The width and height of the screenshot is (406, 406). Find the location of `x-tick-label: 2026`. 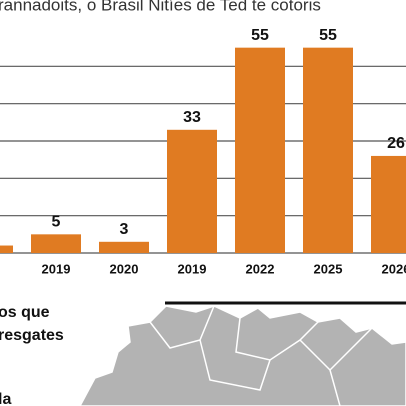

x-tick-label: 2026 is located at coordinates (394, 268).